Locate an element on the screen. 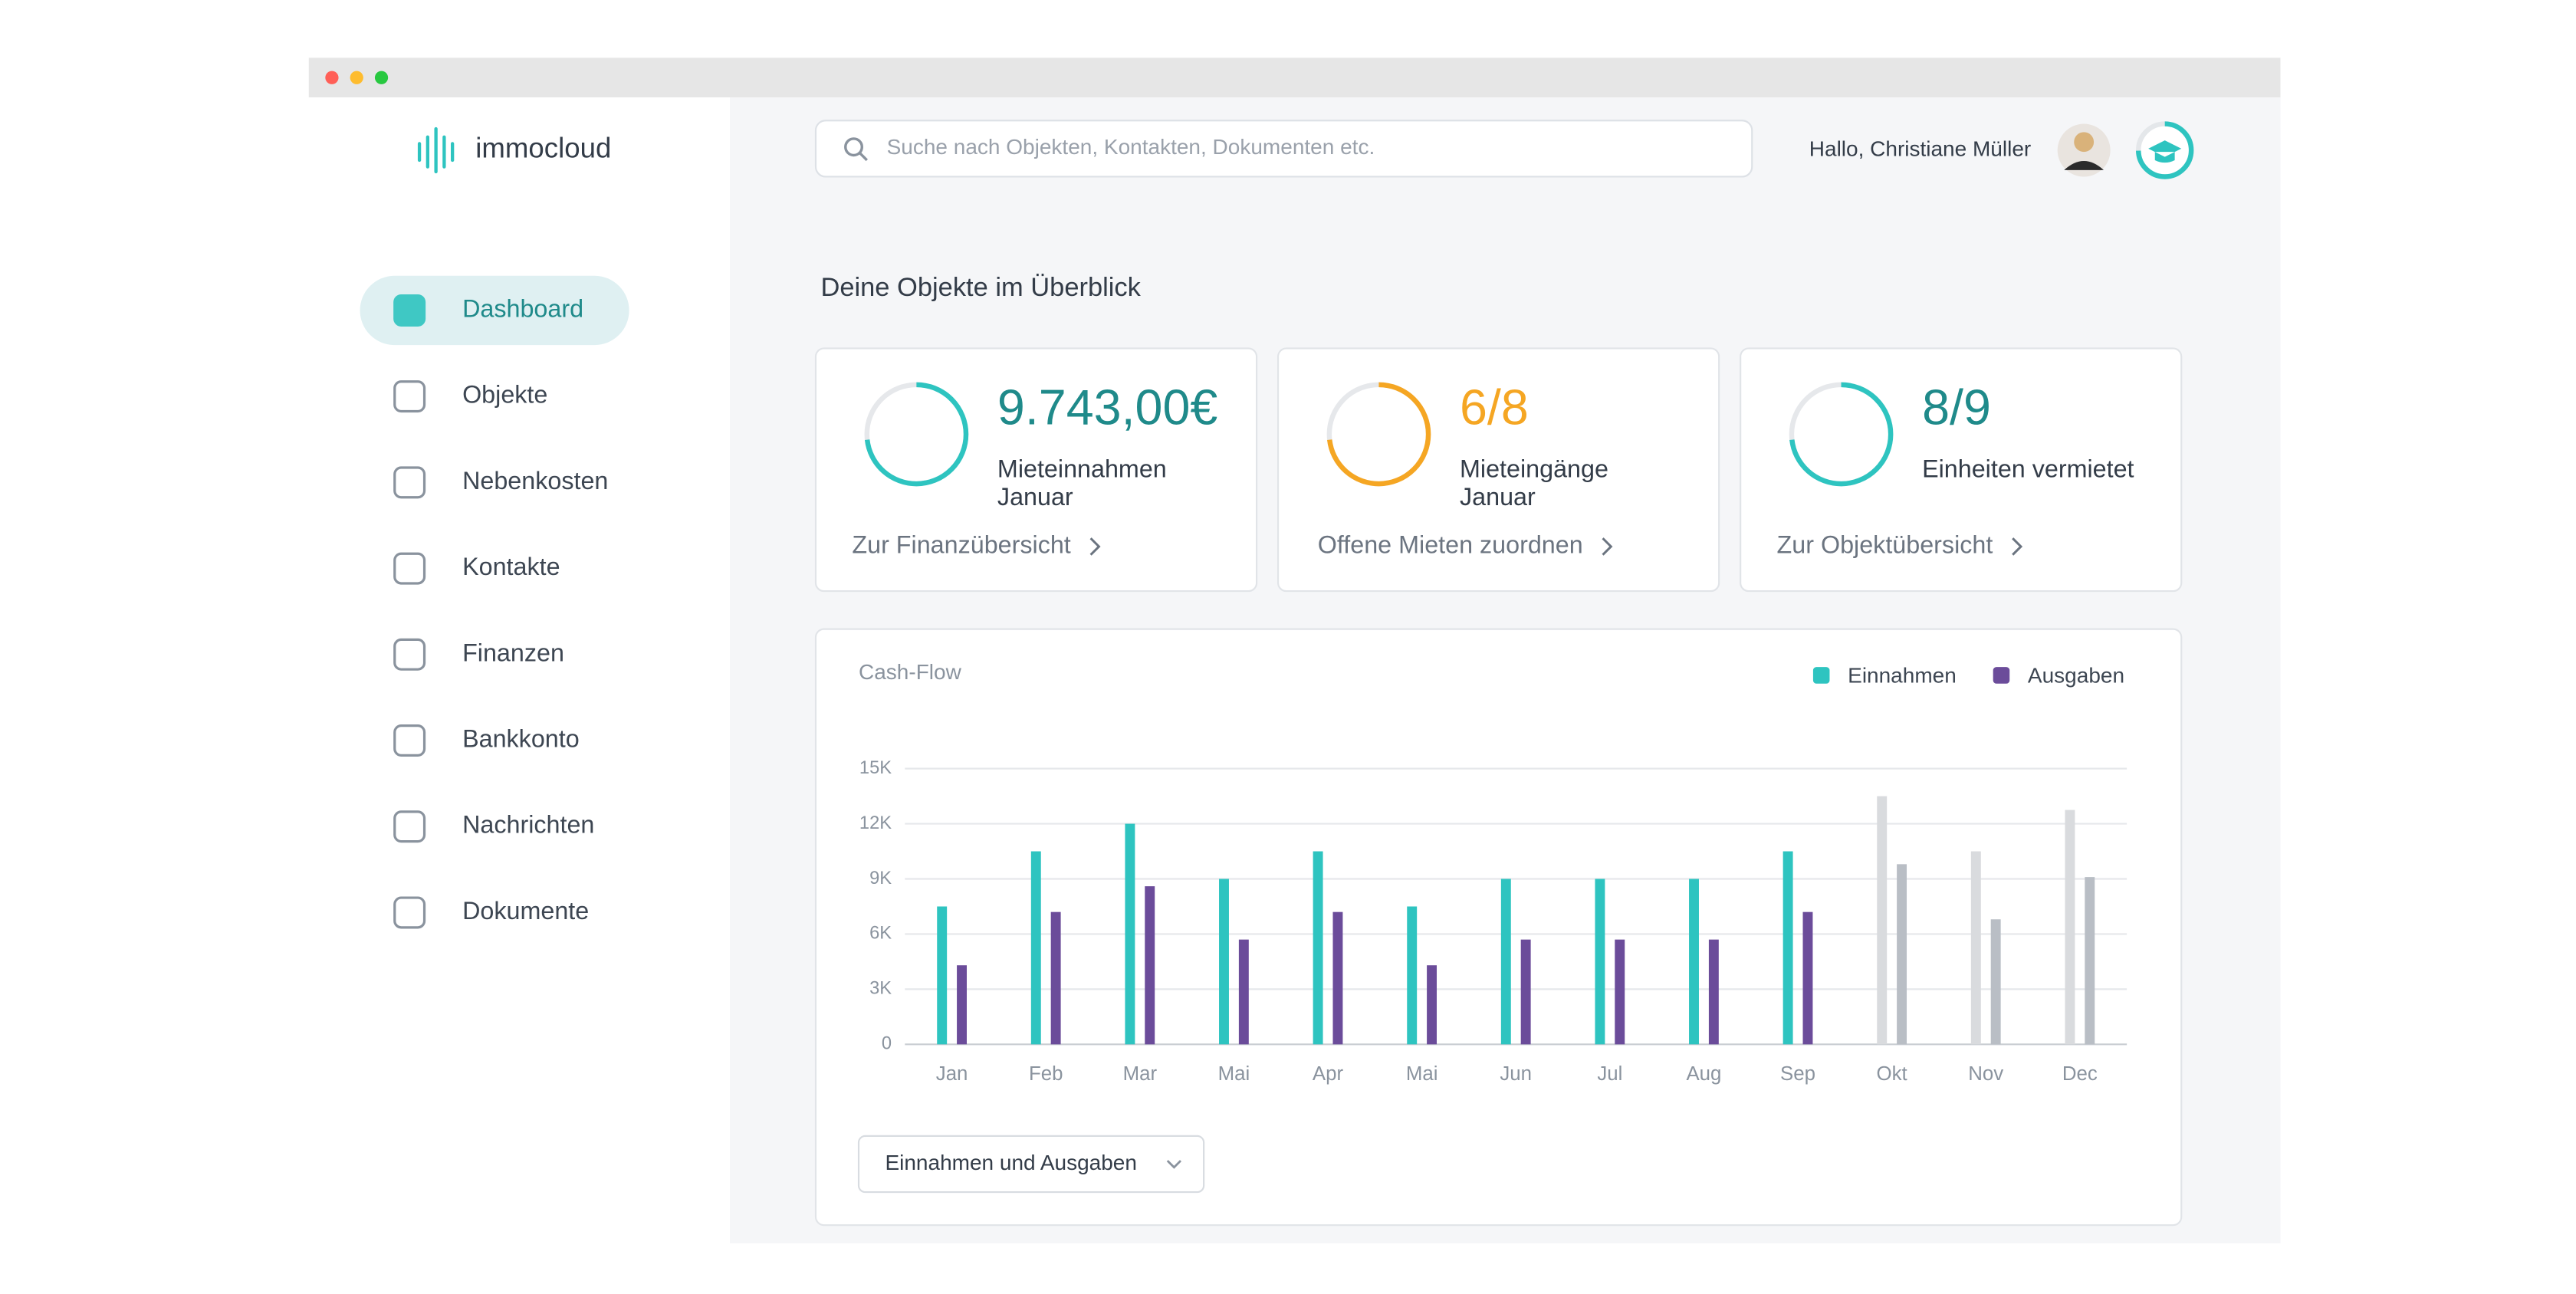 Image resolution: width=2576 pixels, height=1294 pixels. sidebar is located at coordinates (519, 670).